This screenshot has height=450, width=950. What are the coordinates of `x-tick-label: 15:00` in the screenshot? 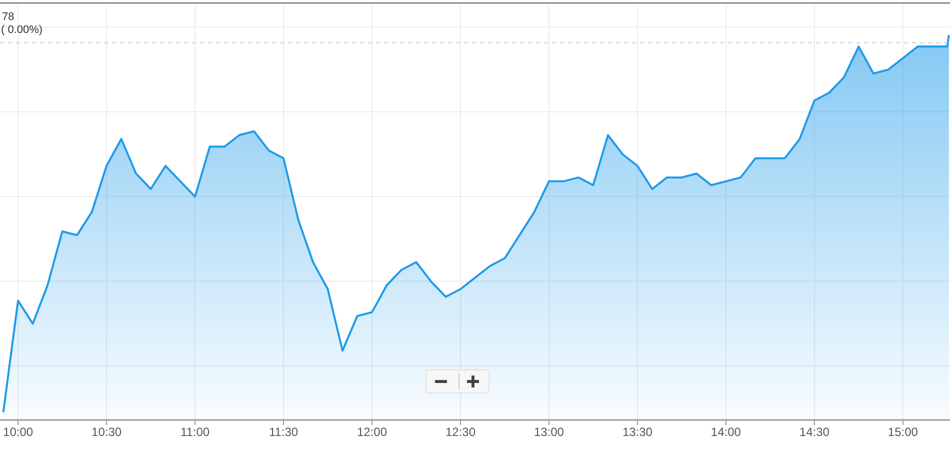 It's located at (903, 432).